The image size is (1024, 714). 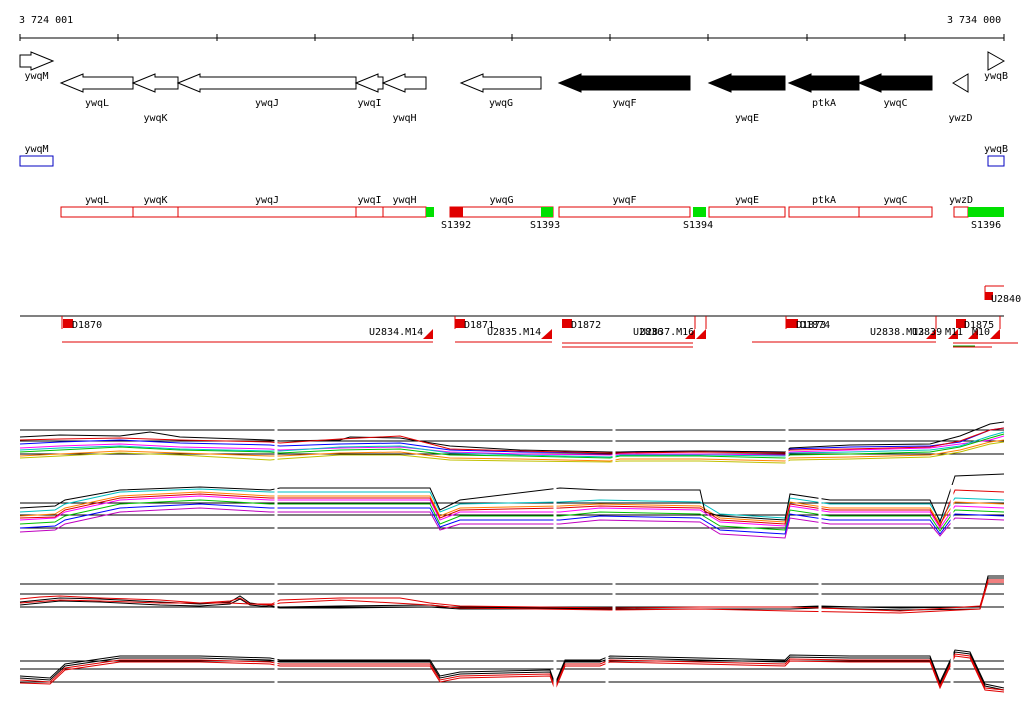 I want to click on transcript-box-ywqG, so click(x=501, y=212).